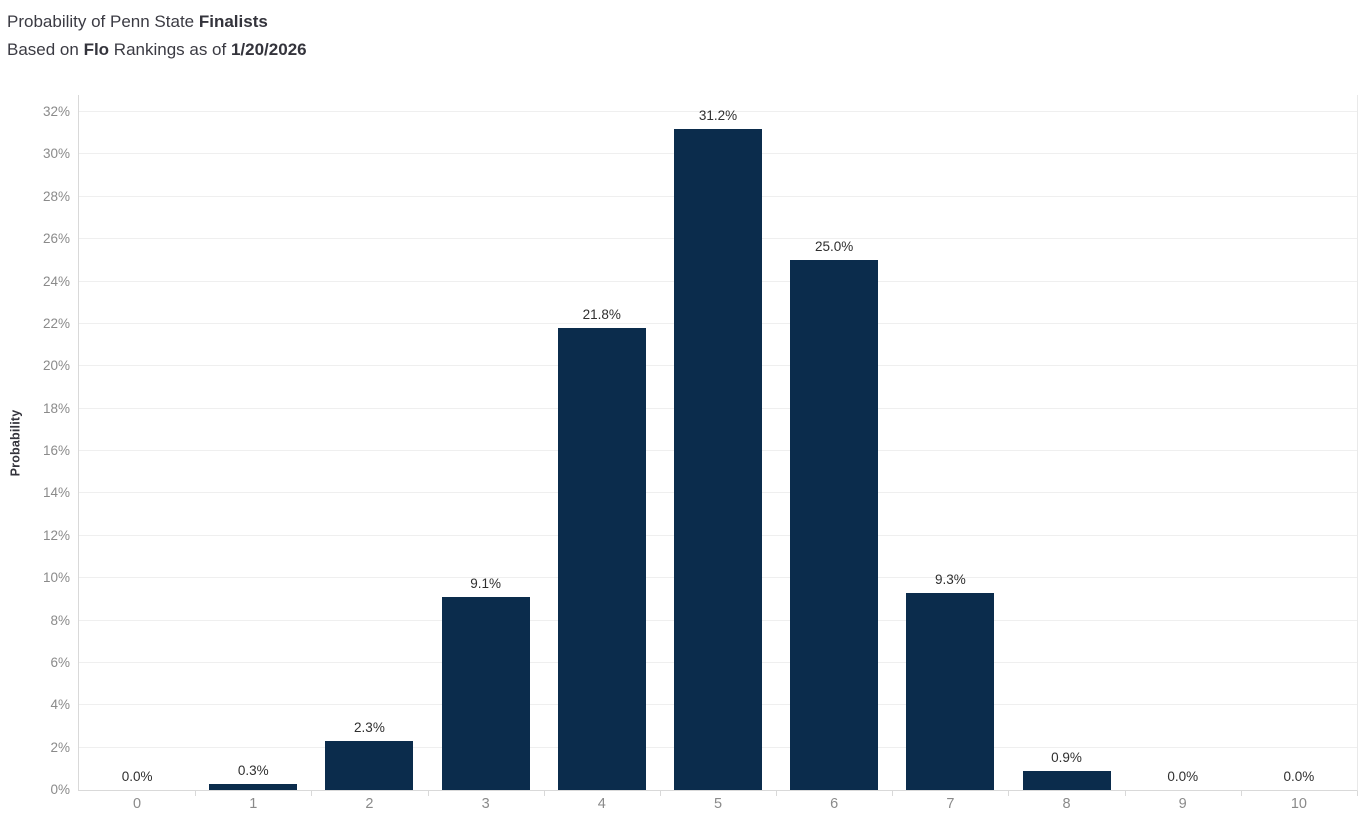  Describe the element at coordinates (137, 804) in the screenshot. I see `x-tick-label: 0` at that location.